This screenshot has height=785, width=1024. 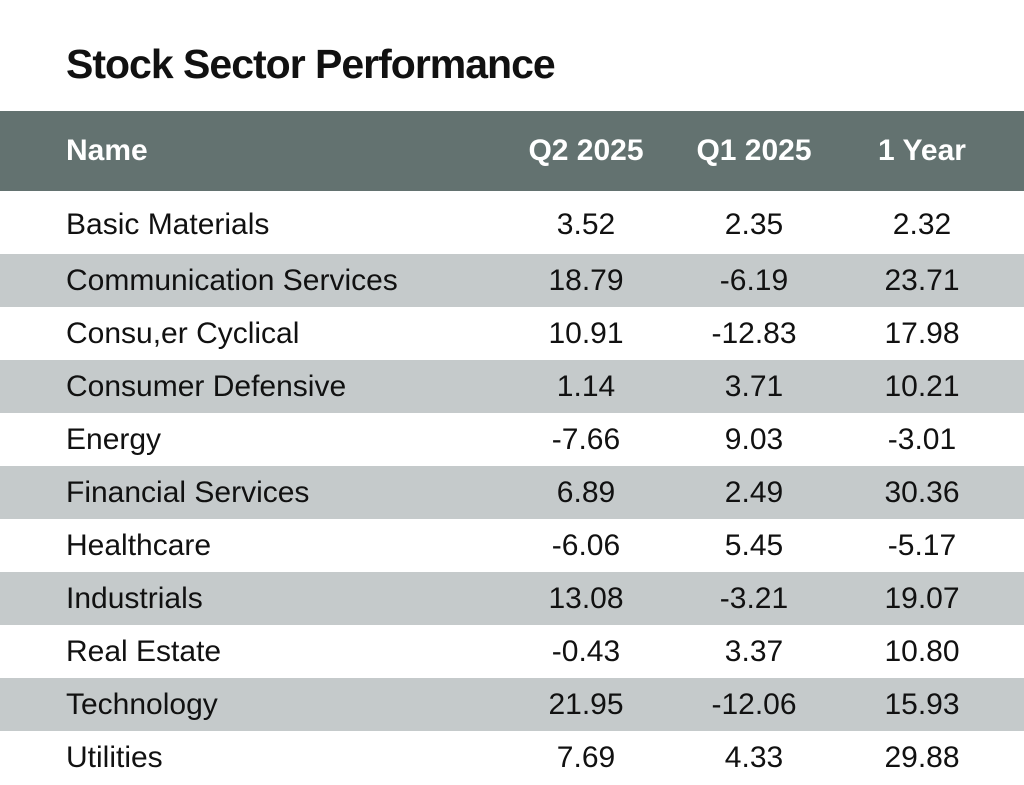 What do you see at coordinates (754, 224) in the screenshot?
I see `cell-q1-2025: 2.35` at bounding box center [754, 224].